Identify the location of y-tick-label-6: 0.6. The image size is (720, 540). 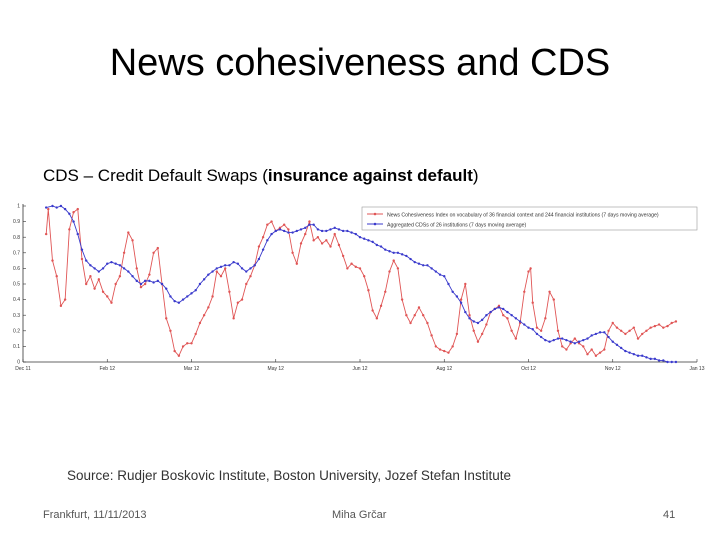
(16, 269).